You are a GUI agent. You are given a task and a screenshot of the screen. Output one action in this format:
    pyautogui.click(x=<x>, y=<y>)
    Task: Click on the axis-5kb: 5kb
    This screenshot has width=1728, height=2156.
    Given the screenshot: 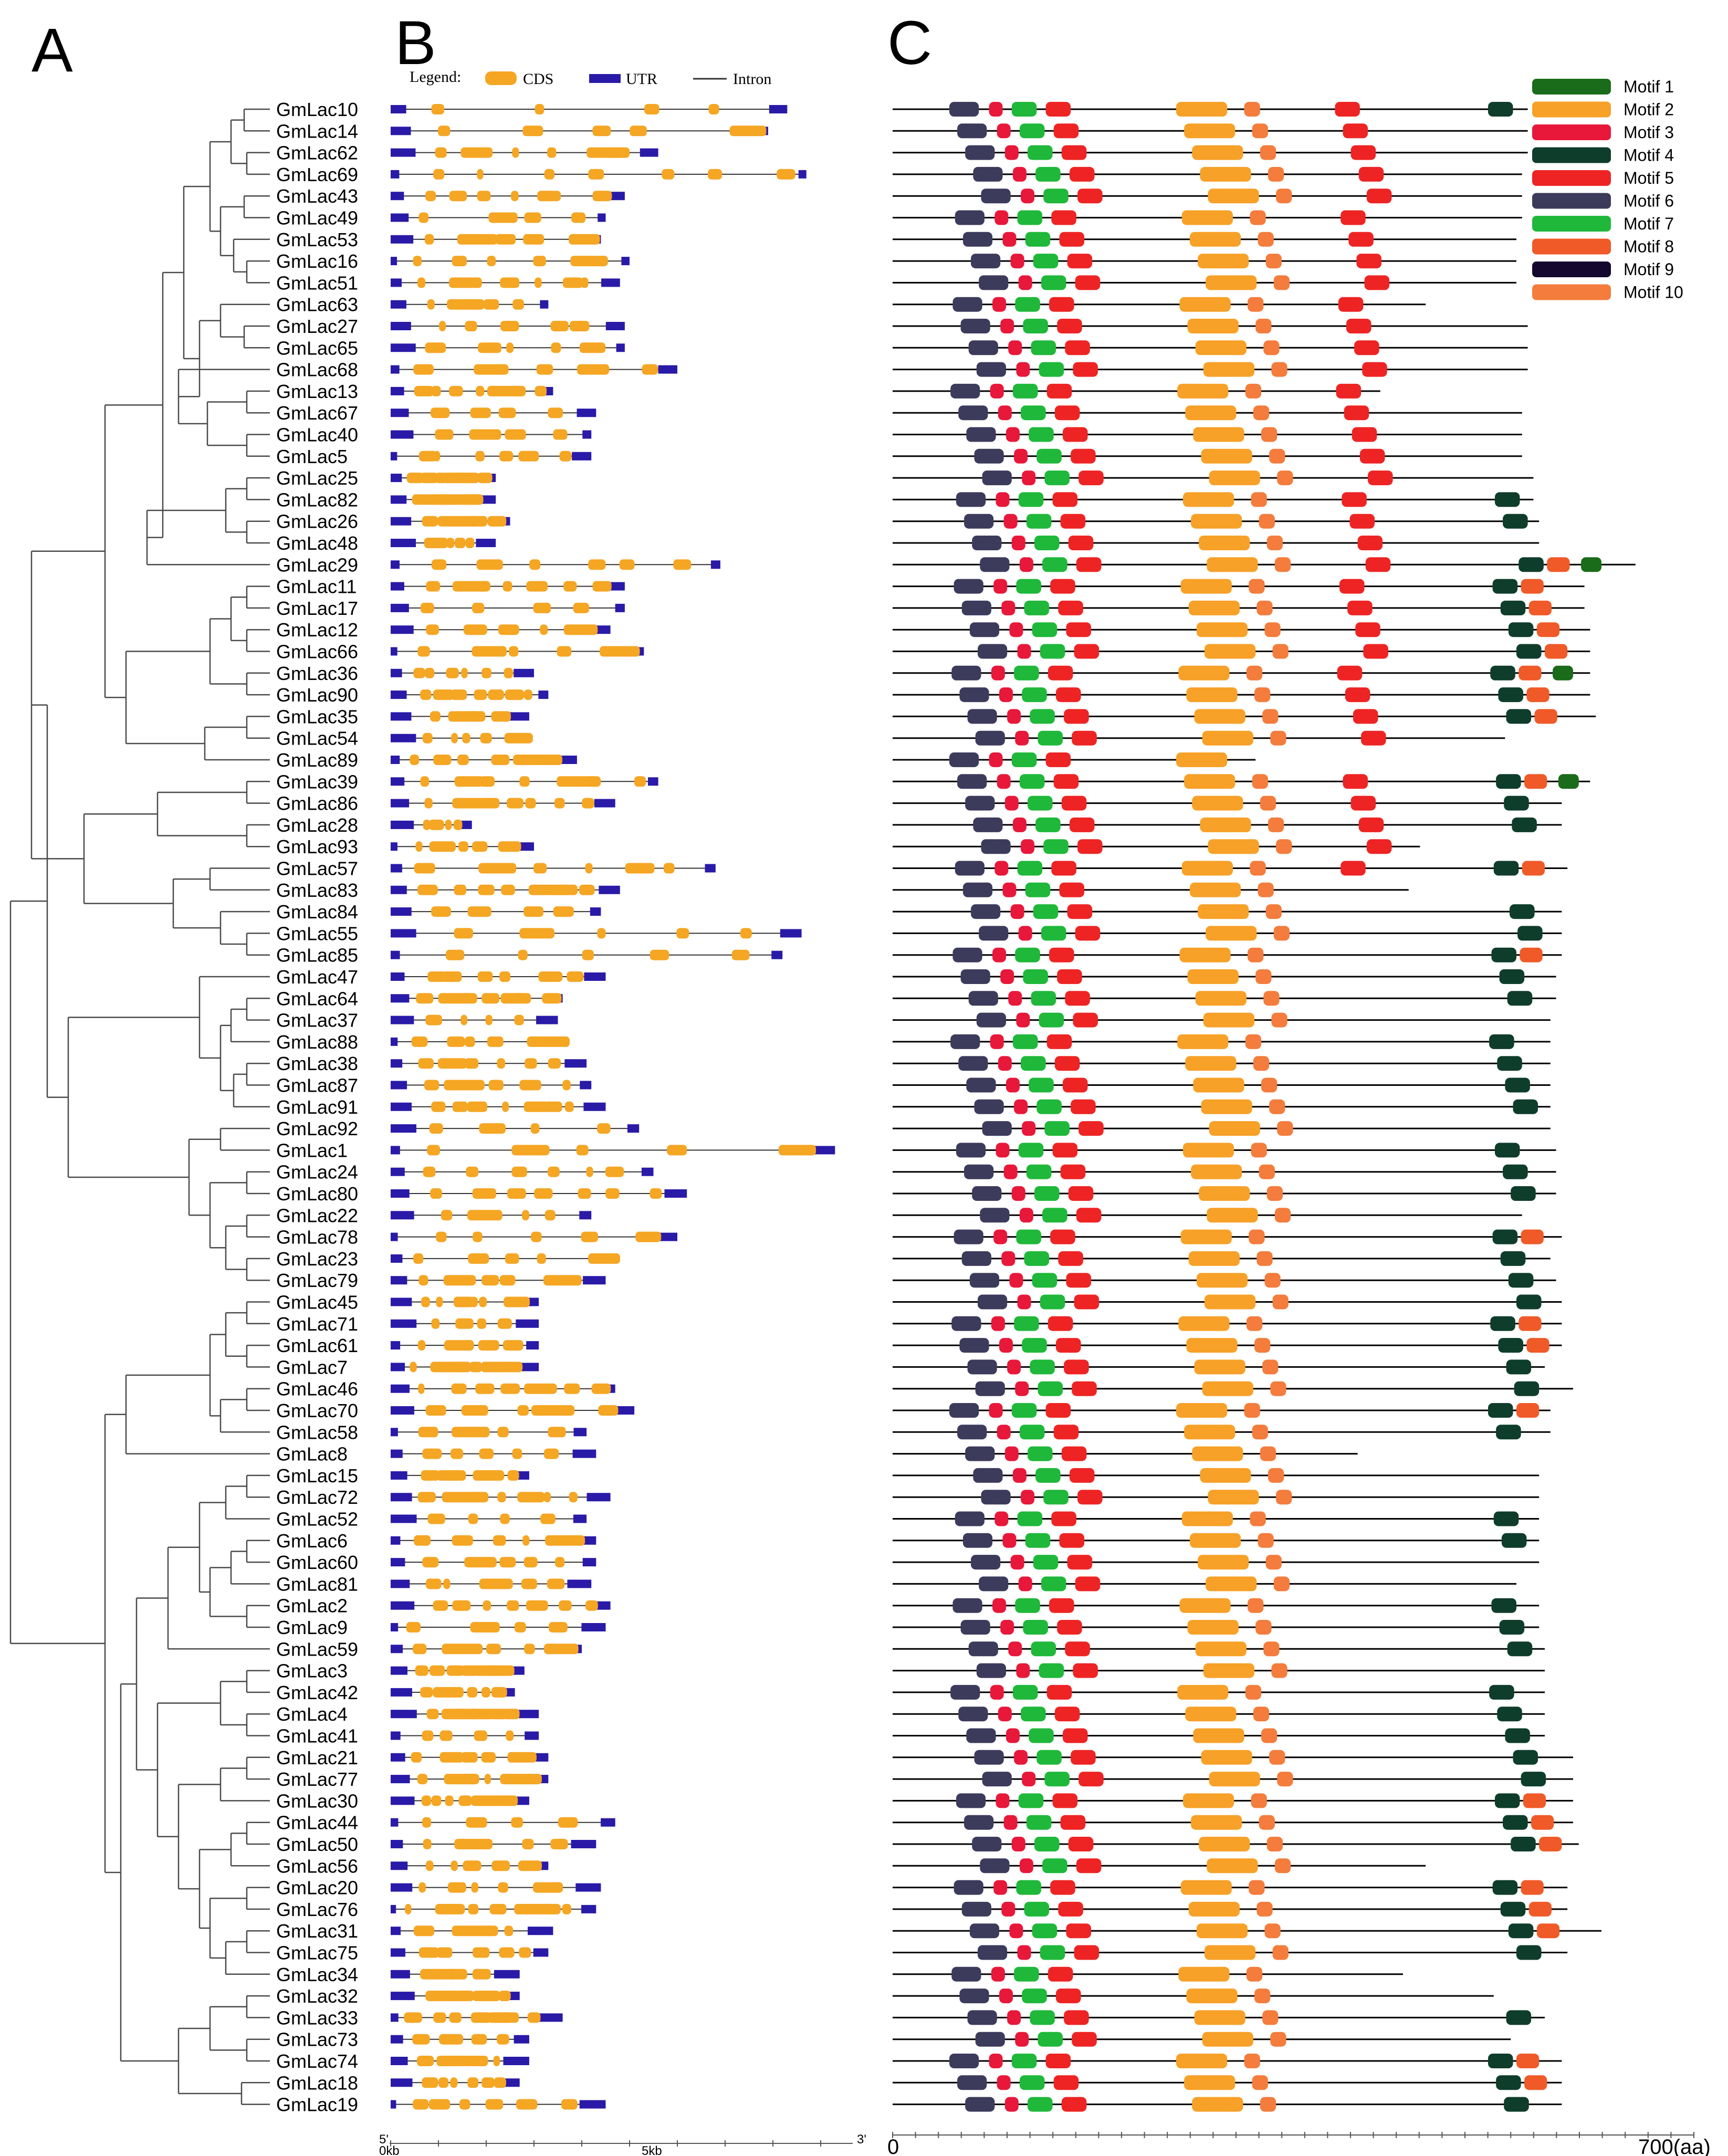 What is the action you would take?
    pyautogui.click(x=652, y=2150)
    